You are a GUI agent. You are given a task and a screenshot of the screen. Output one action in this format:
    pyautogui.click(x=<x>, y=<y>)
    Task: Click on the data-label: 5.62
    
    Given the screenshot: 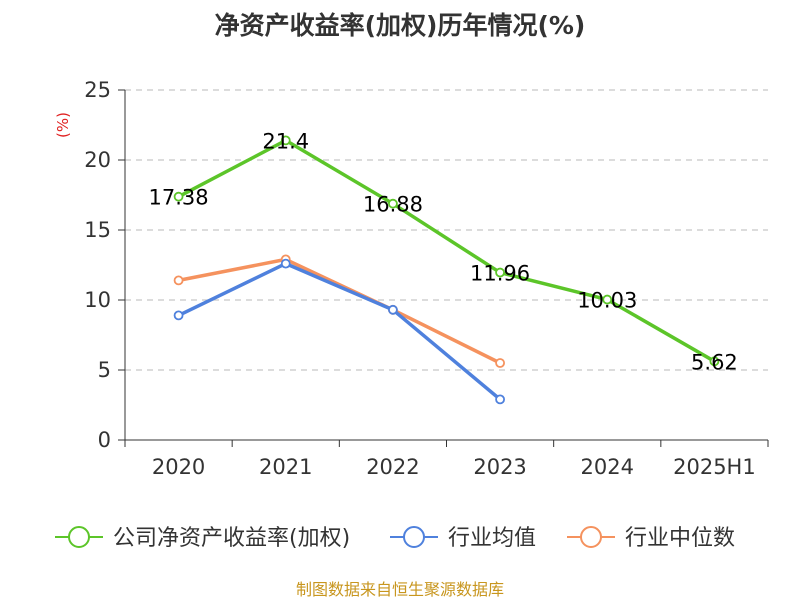 What is the action you would take?
    pyautogui.click(x=714, y=362)
    